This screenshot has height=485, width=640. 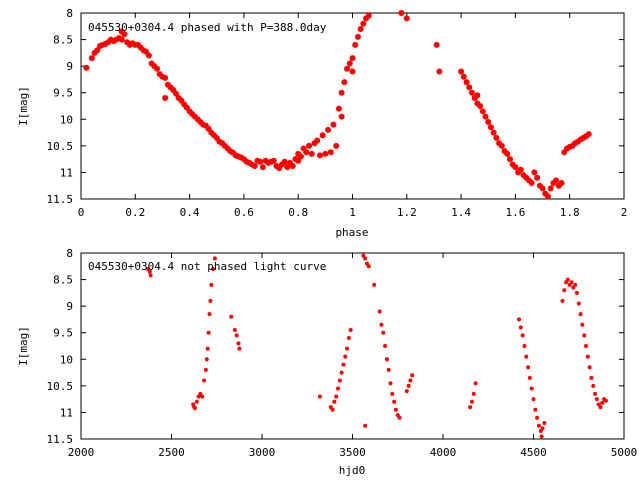 I want to click on panel-phased-ylabel: I[mag], so click(x=23, y=106).